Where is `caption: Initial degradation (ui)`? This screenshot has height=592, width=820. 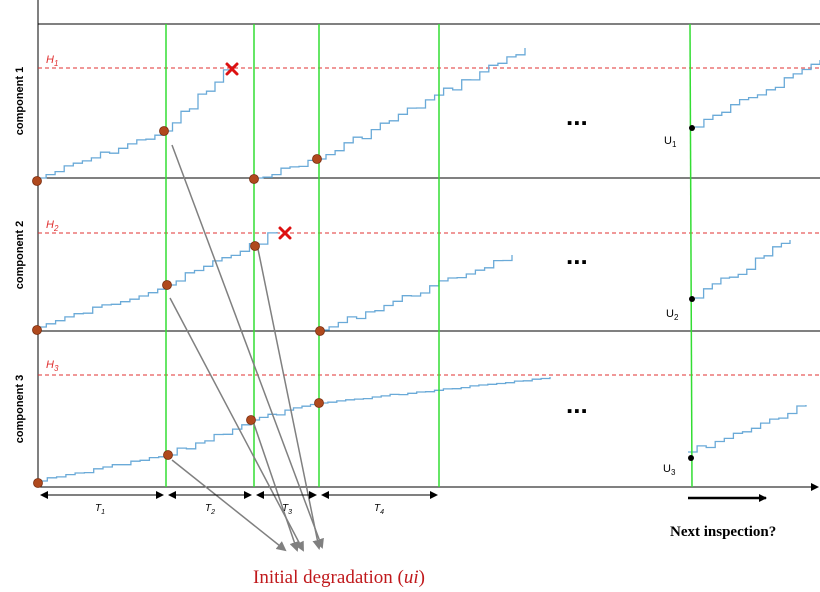 caption: Initial degradation (ui) is located at coordinates (339, 577).